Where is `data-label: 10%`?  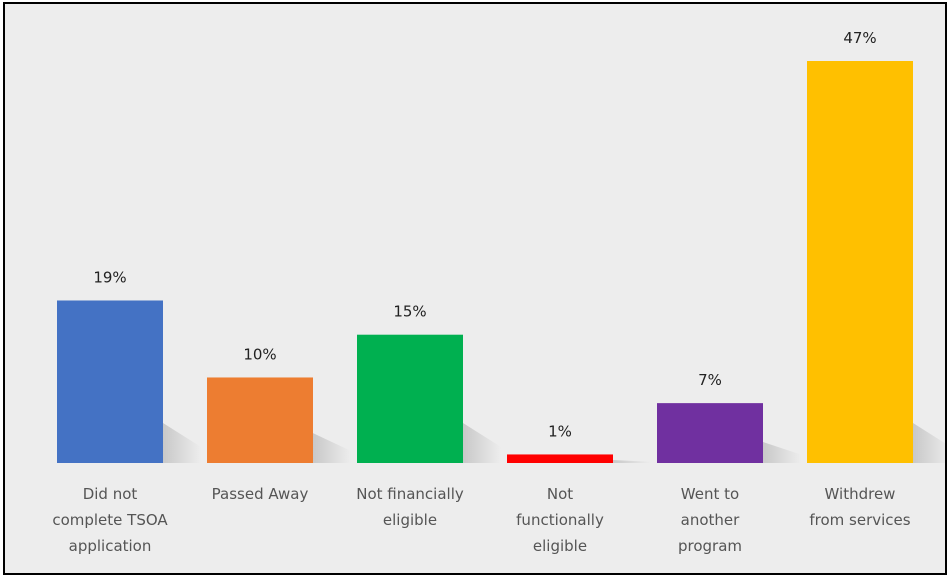
data-label: 10% is located at coordinates (259, 354).